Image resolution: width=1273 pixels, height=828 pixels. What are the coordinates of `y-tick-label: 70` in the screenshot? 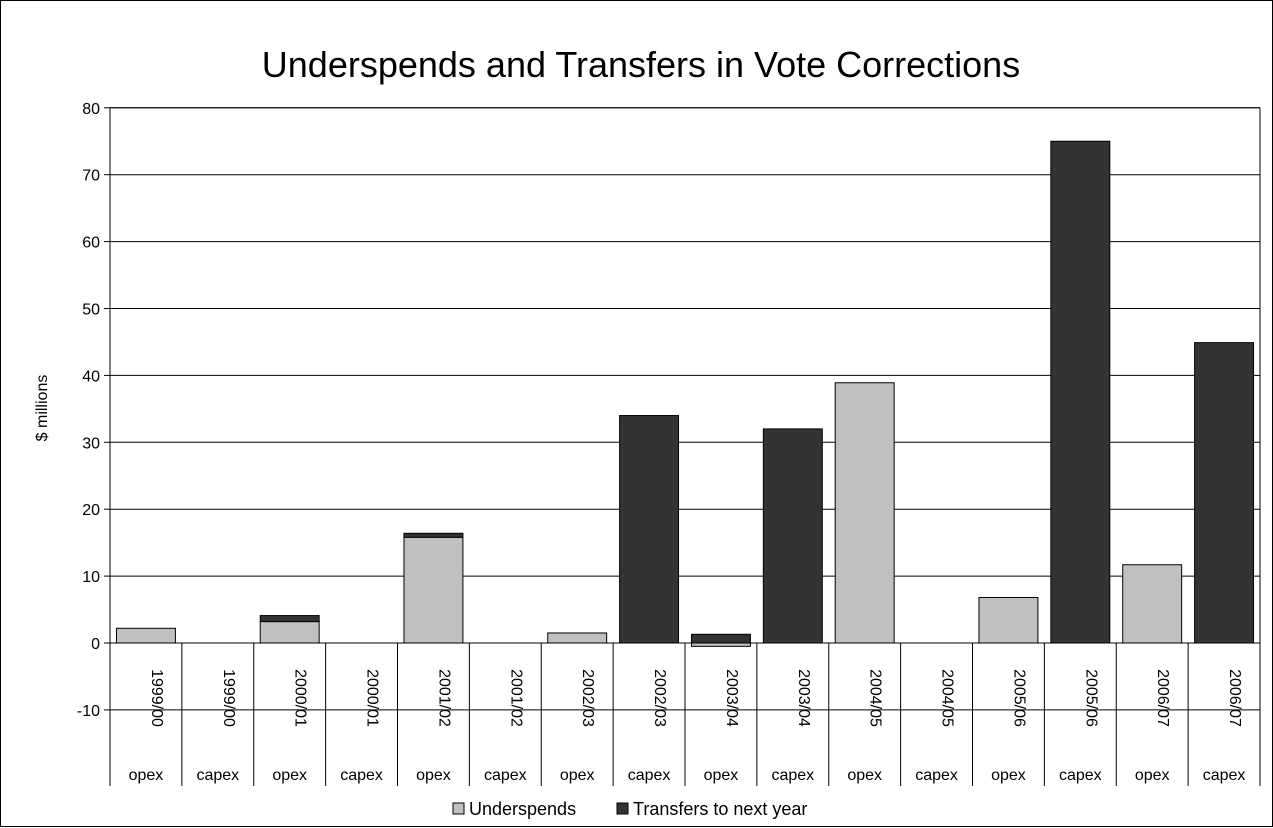 It's located at (91, 176).